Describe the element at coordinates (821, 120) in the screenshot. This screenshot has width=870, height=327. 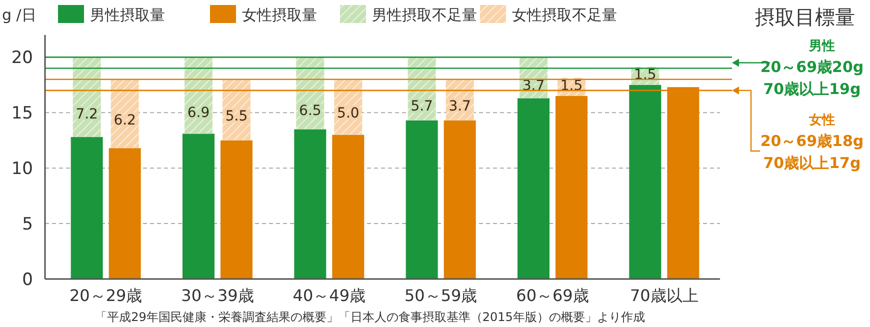
I see `text: 女性` at that location.